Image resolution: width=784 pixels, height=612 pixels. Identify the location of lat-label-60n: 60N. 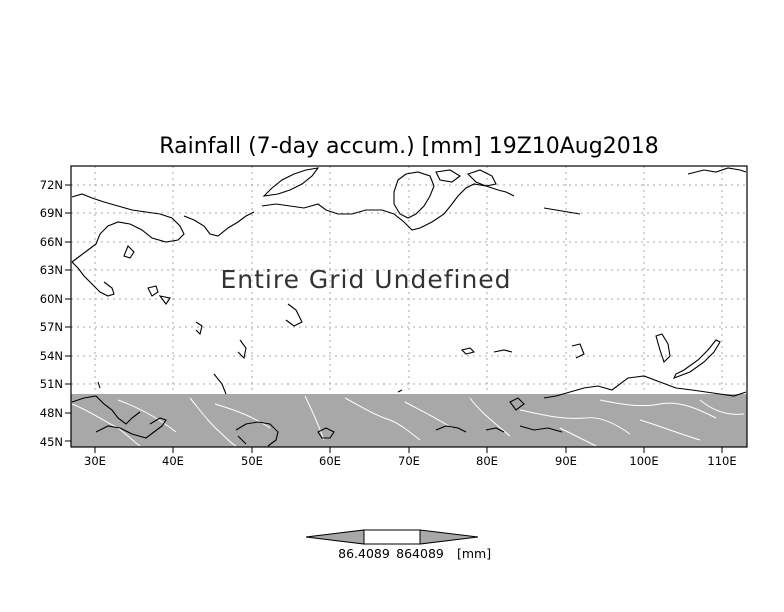
(51, 299).